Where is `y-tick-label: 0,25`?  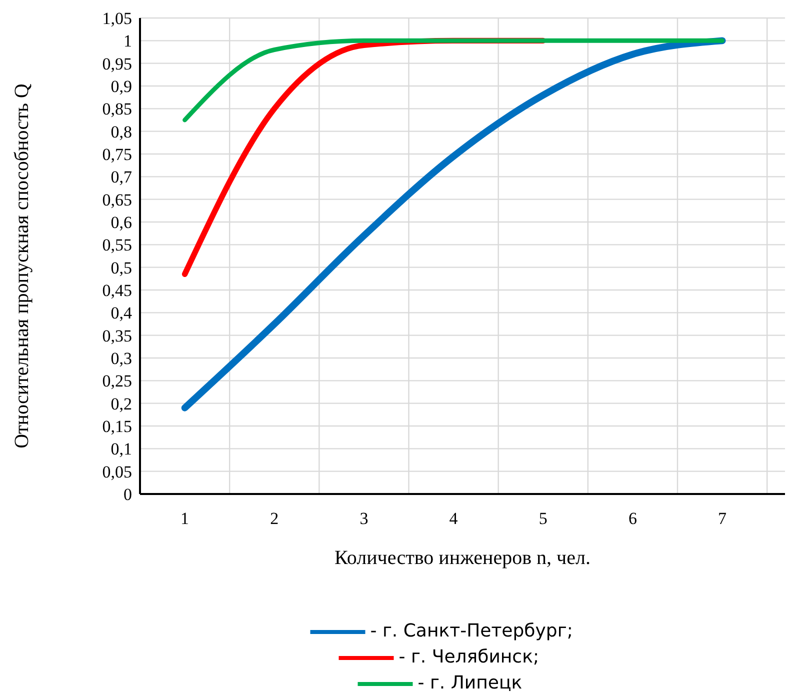 y-tick-label: 0,25 is located at coordinates (117, 381).